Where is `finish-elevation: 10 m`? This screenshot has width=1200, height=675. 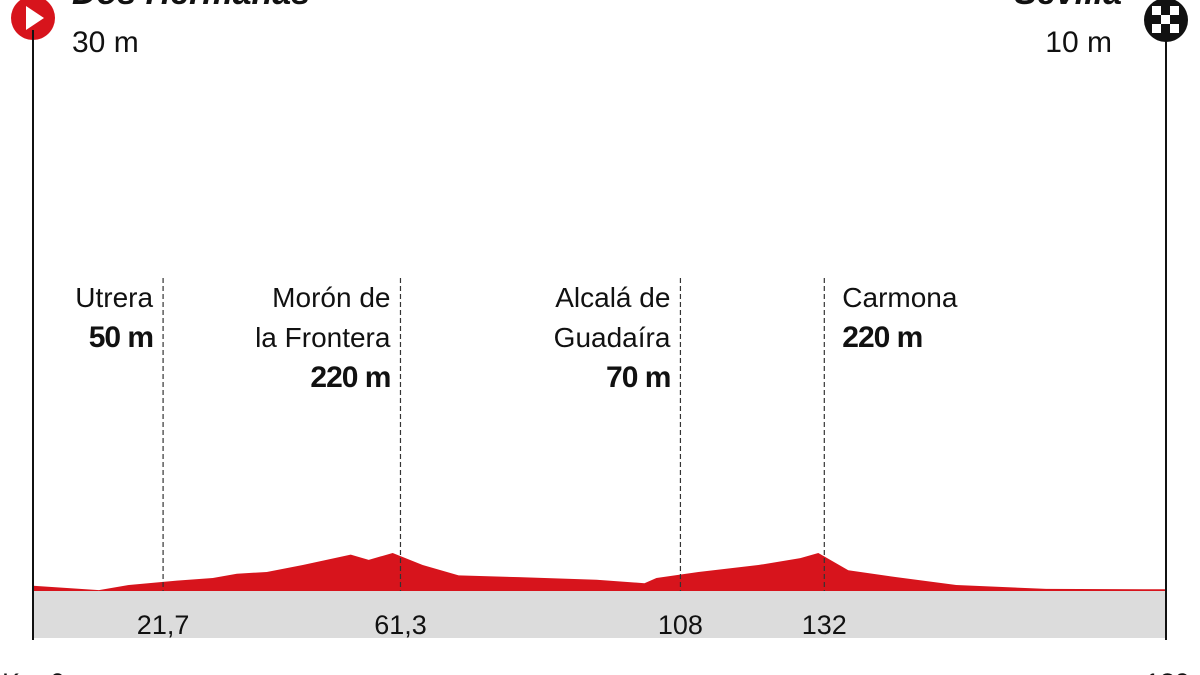
finish-elevation: 10 m is located at coordinates (1078, 42).